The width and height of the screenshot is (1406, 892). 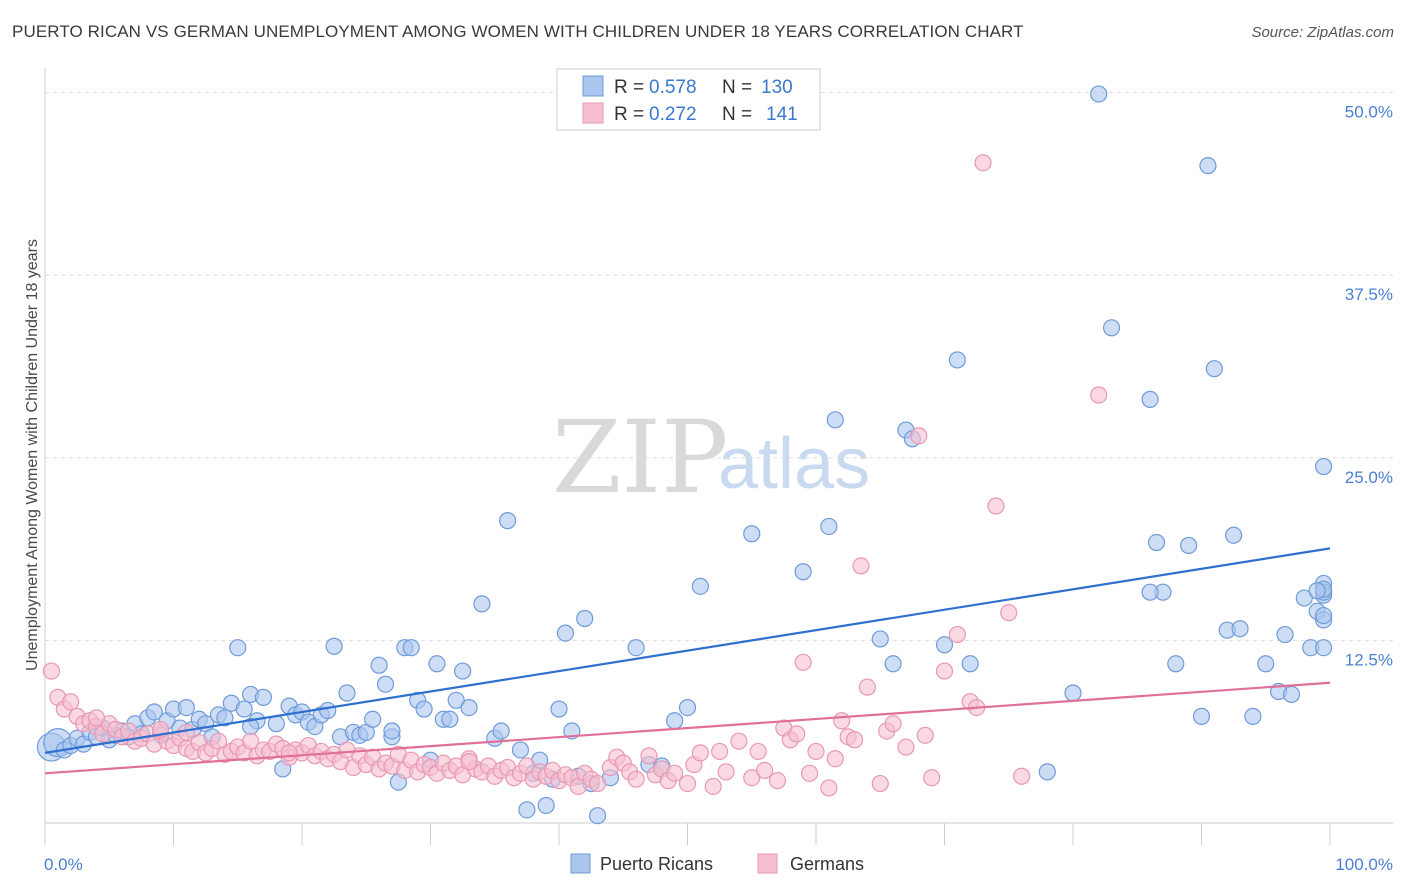 I want to click on bottom-legend: Puerto Ricans Germans, so click(x=717, y=863).